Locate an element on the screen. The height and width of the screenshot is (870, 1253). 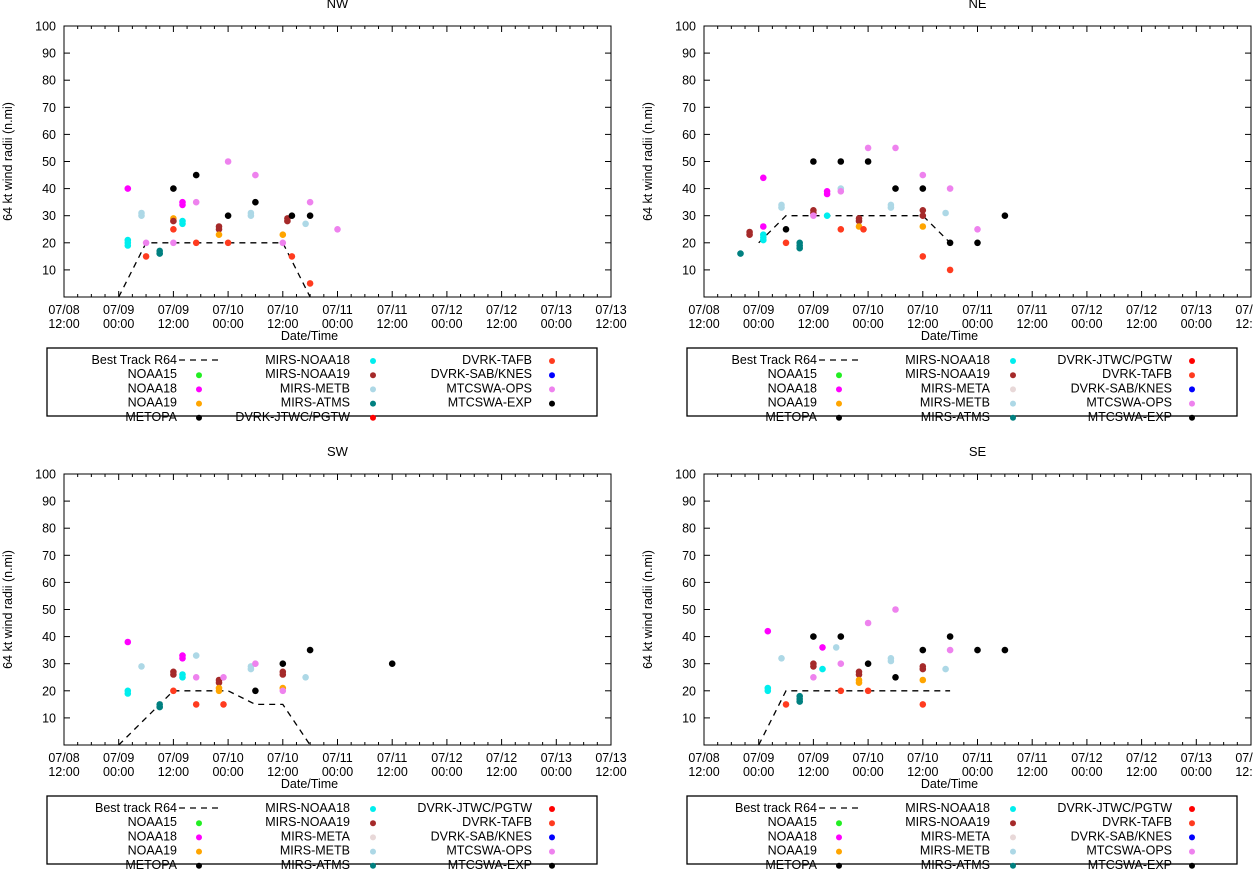
legend-label: Best Track R64 is located at coordinates (134, 360).